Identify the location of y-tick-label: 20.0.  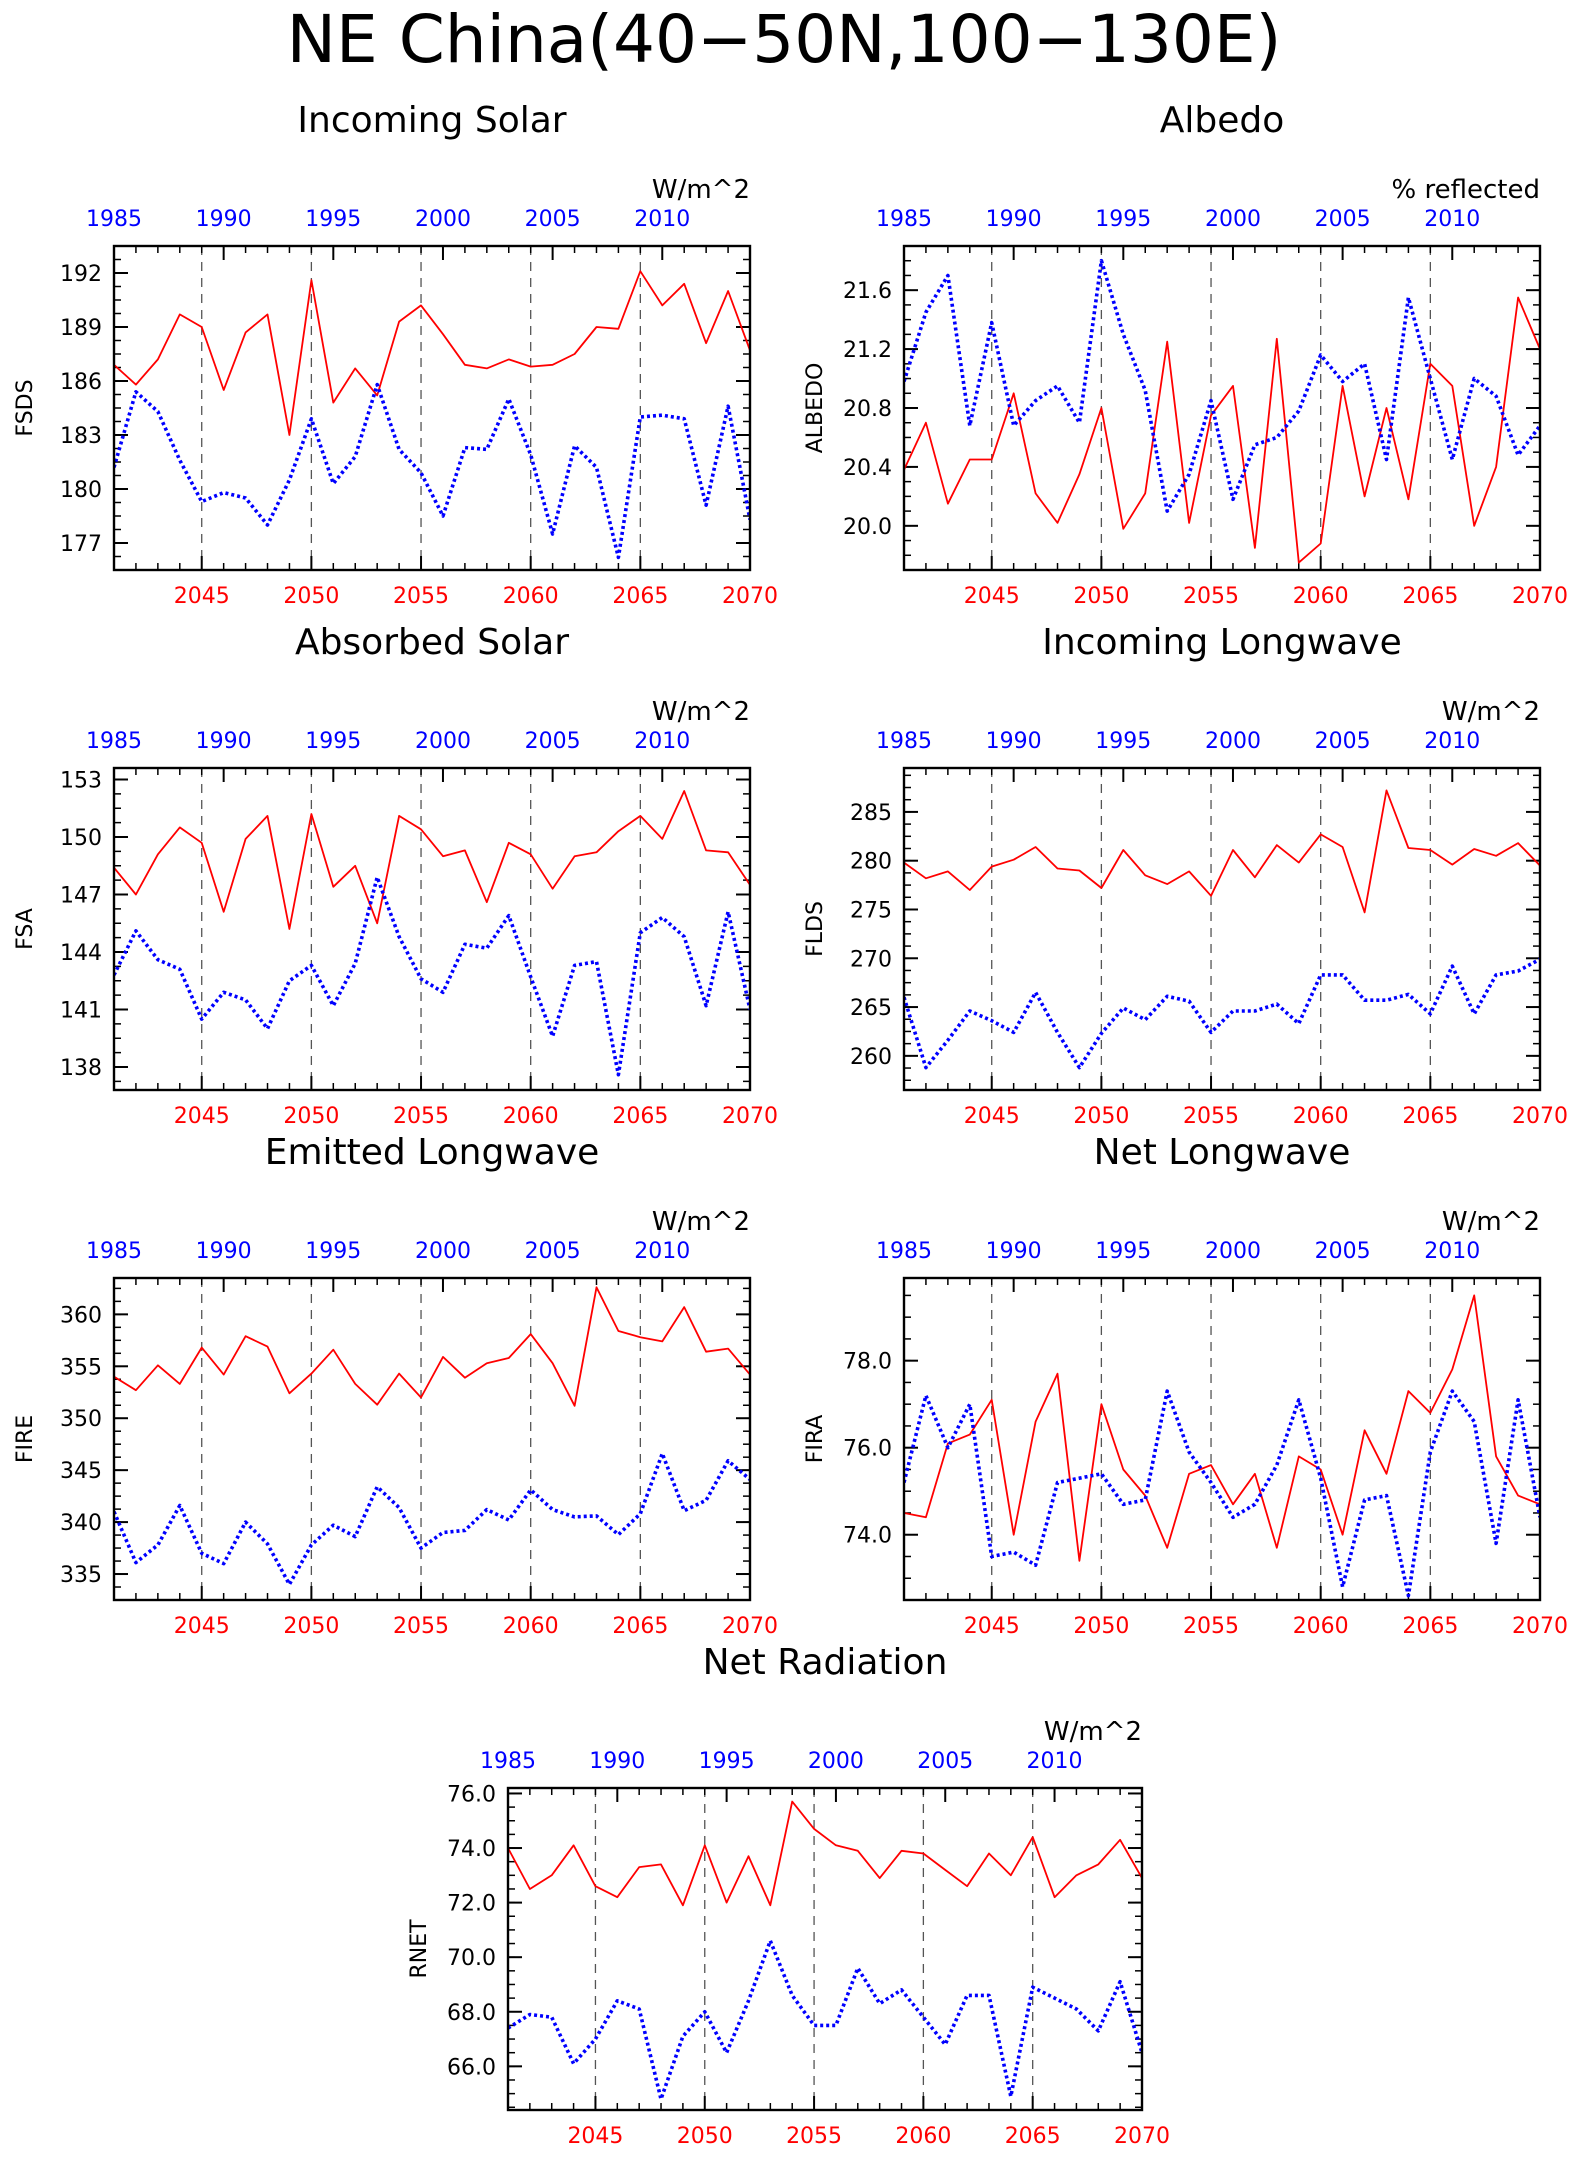
(867, 527).